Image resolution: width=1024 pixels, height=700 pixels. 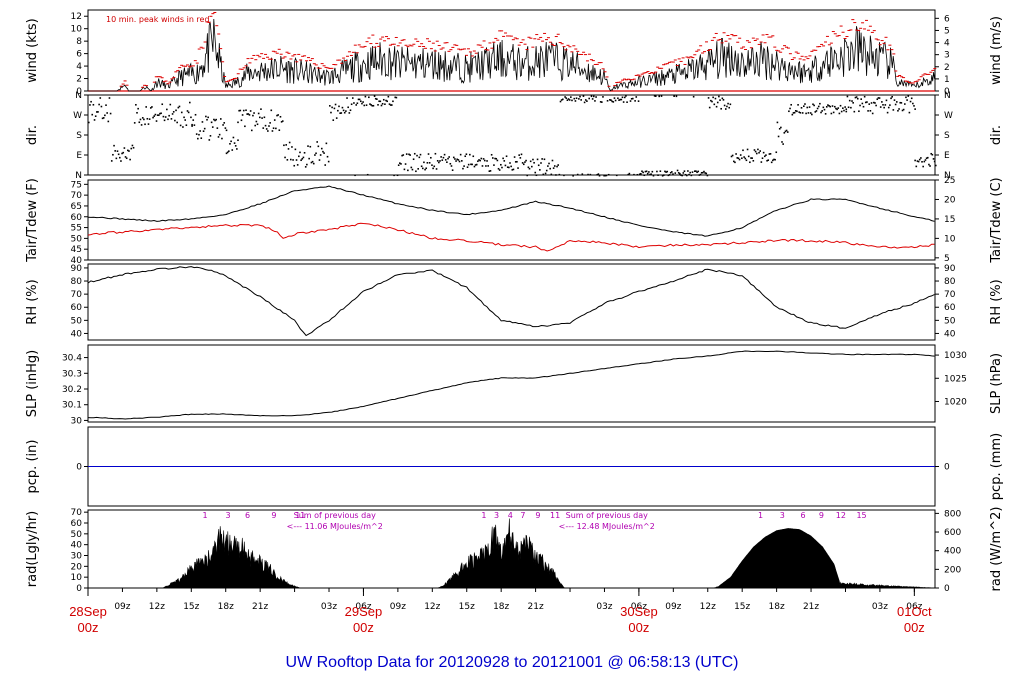 I want to click on rad-hour-mark: 9, so click(x=537, y=515).